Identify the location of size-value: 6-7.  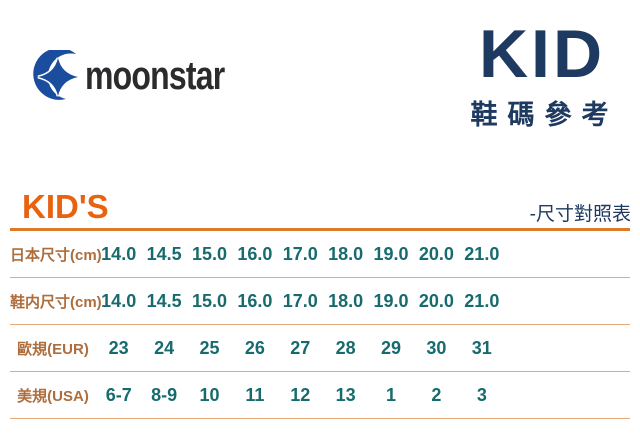
(118, 394).